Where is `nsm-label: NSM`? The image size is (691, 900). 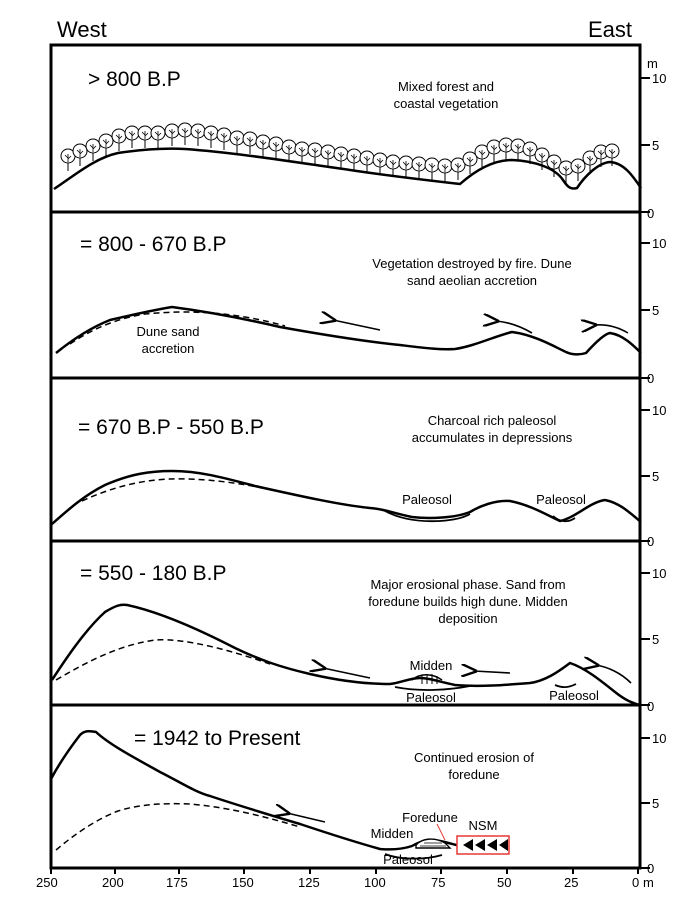 nsm-label: NSM is located at coordinates (483, 825).